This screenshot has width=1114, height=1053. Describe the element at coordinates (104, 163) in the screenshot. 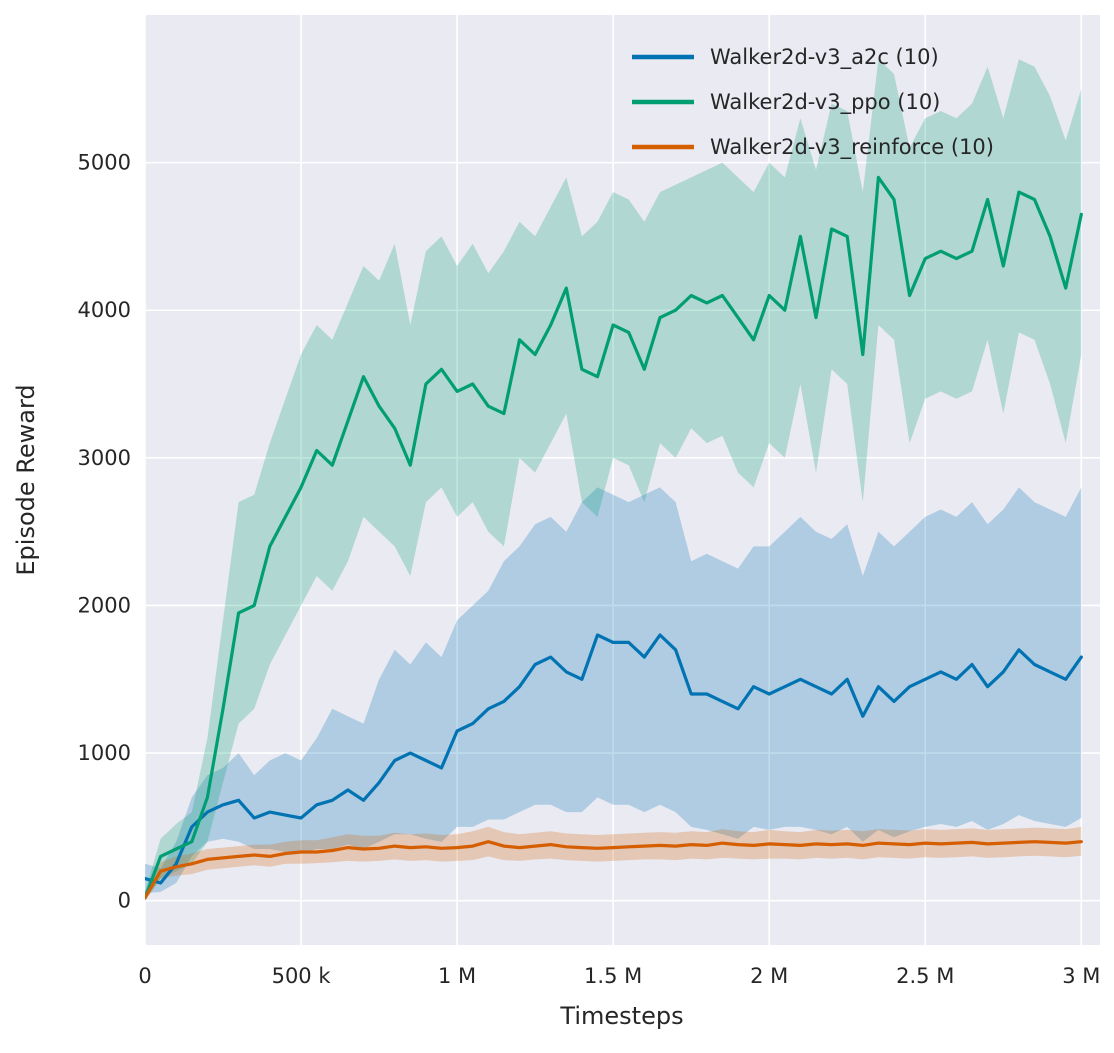

I see `y-tick-label: 5000` at that location.